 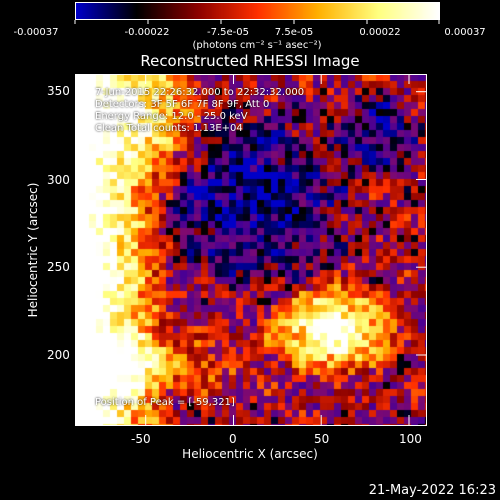 What do you see at coordinates (233, 439) in the screenshot?
I see `x-tick-label: 0` at bounding box center [233, 439].